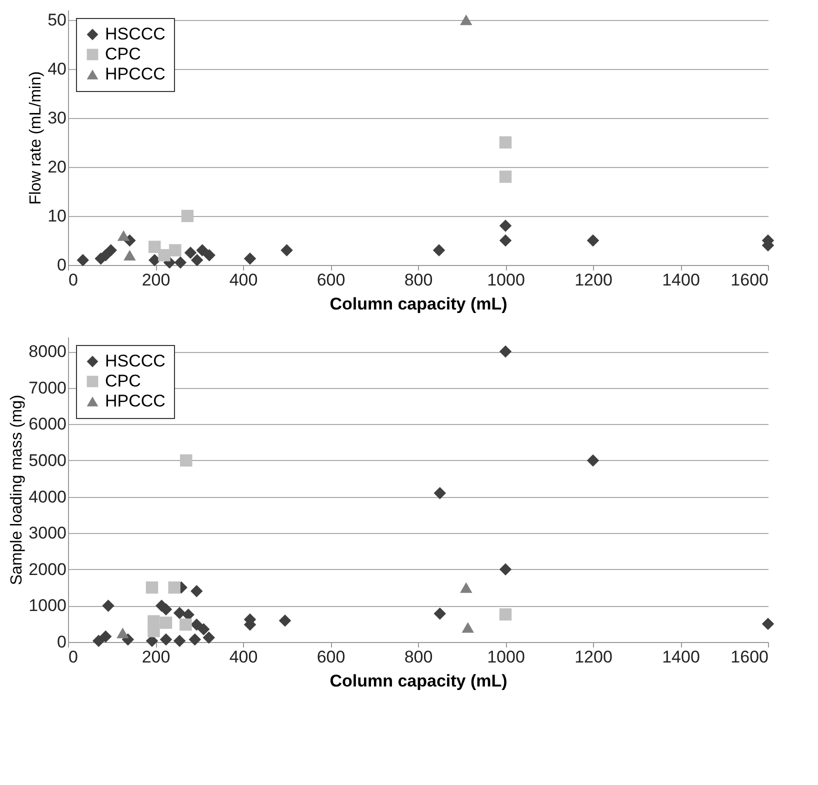 The width and height of the screenshot is (818, 785). What do you see at coordinates (47, 496) in the screenshot?
I see `y-tick-label: 4000` at bounding box center [47, 496].